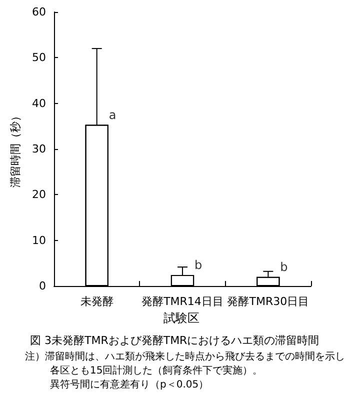 This screenshot has height=410, width=363. What do you see at coordinates (183, 301) in the screenshot?
I see `x-tick-label: 発酵TMR14日目` at bounding box center [183, 301].